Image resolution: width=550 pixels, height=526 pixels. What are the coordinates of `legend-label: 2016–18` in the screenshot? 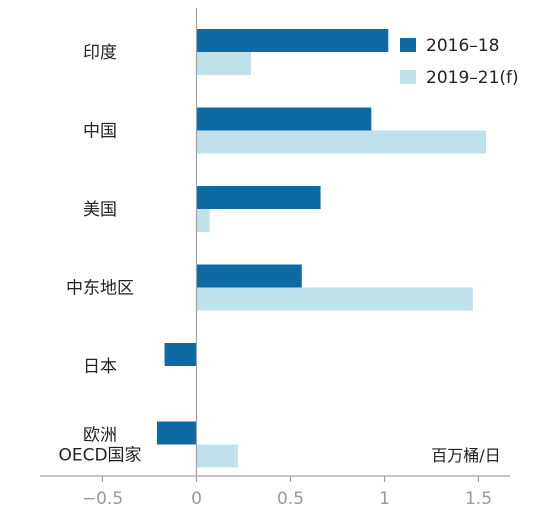 It's located at (462, 46).